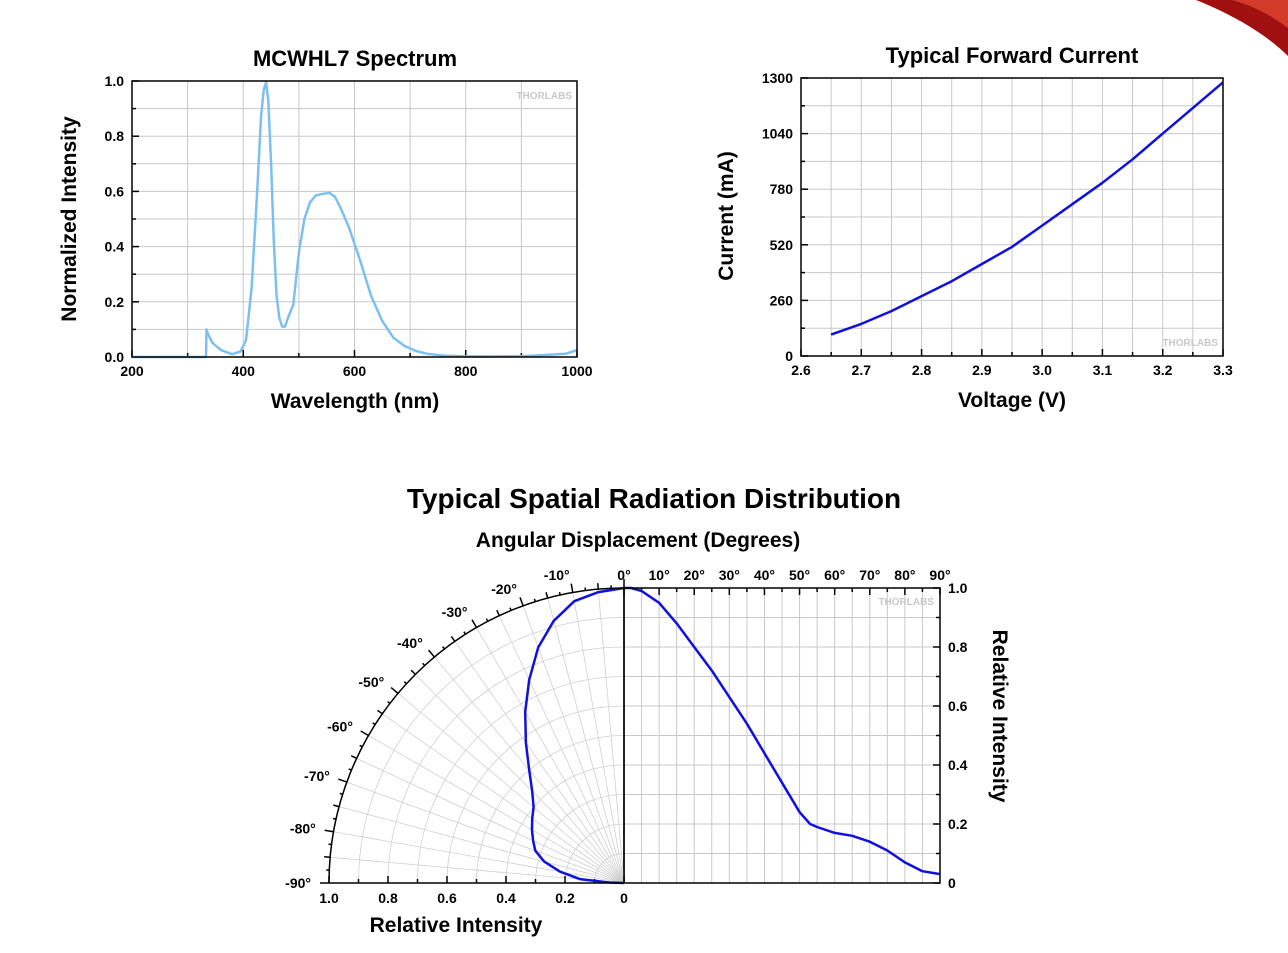 The height and width of the screenshot is (953, 1288). I want to click on x-tick-label: 20°, so click(694, 575).